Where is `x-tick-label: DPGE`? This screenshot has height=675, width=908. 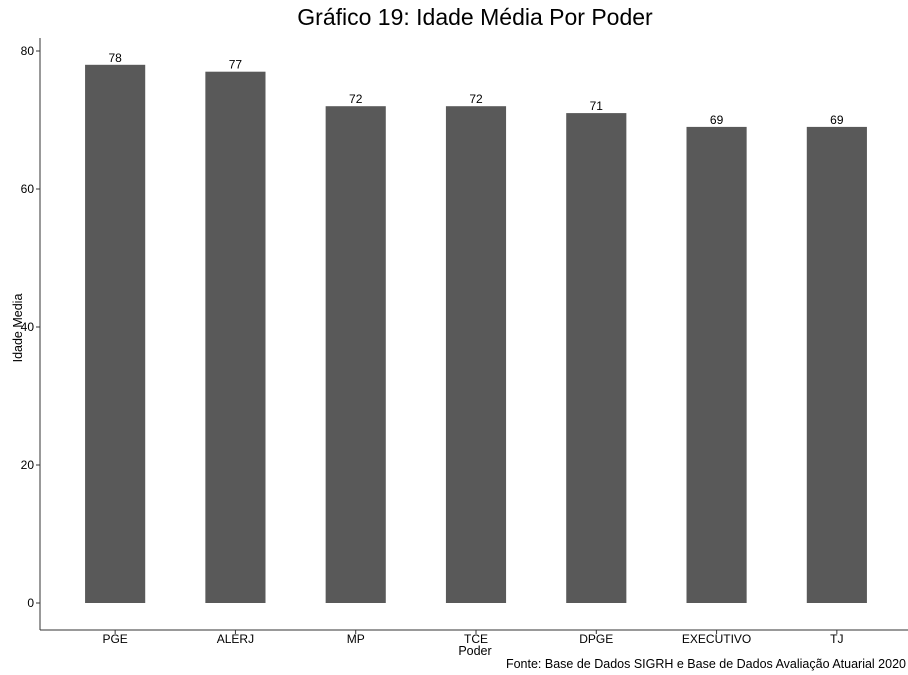
x-tick-label: DPGE is located at coordinates (596, 639).